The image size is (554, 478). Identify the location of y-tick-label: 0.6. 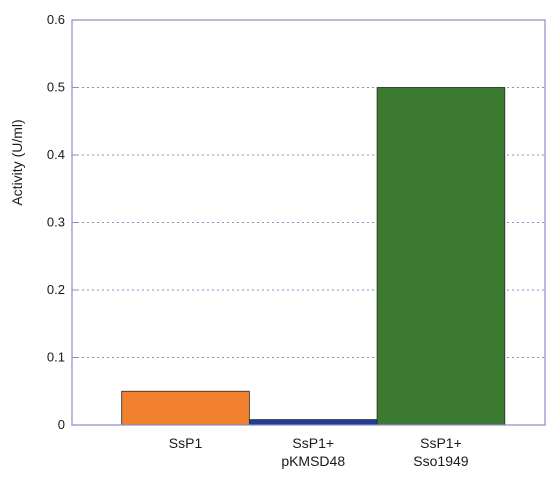
(56, 19).